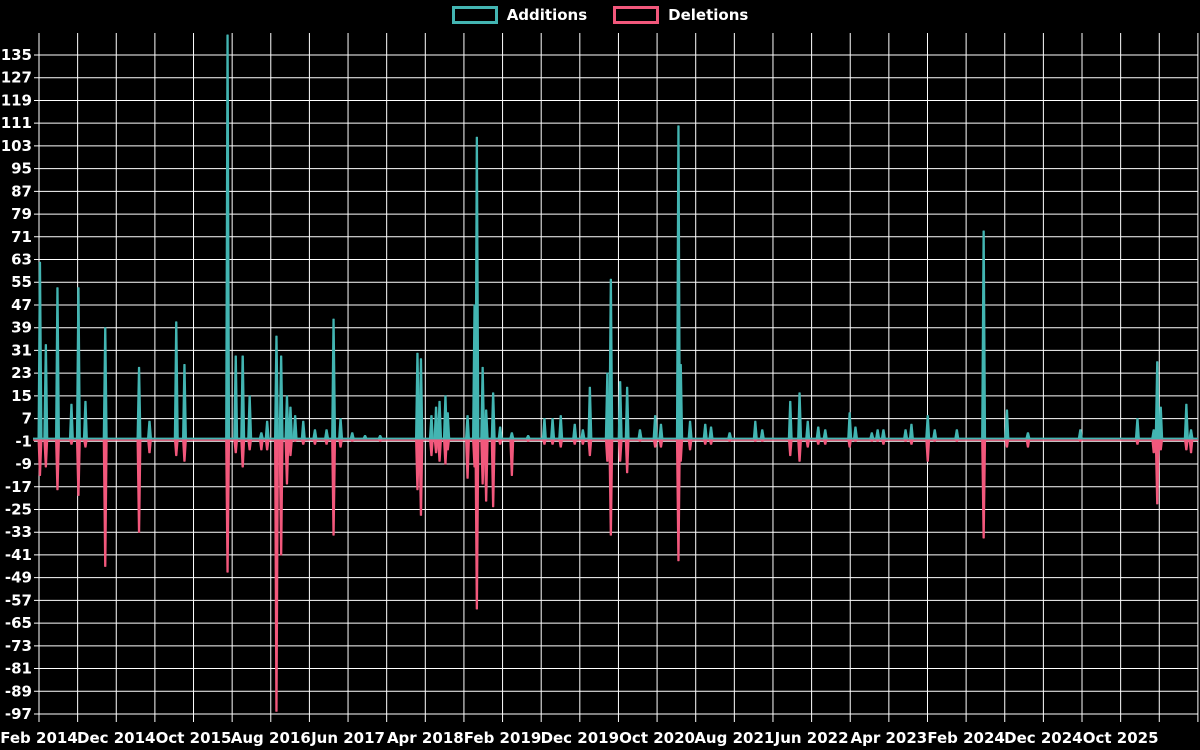  Describe the element at coordinates (16, 146) in the screenshot. I see `y-tick-label: 103` at that location.